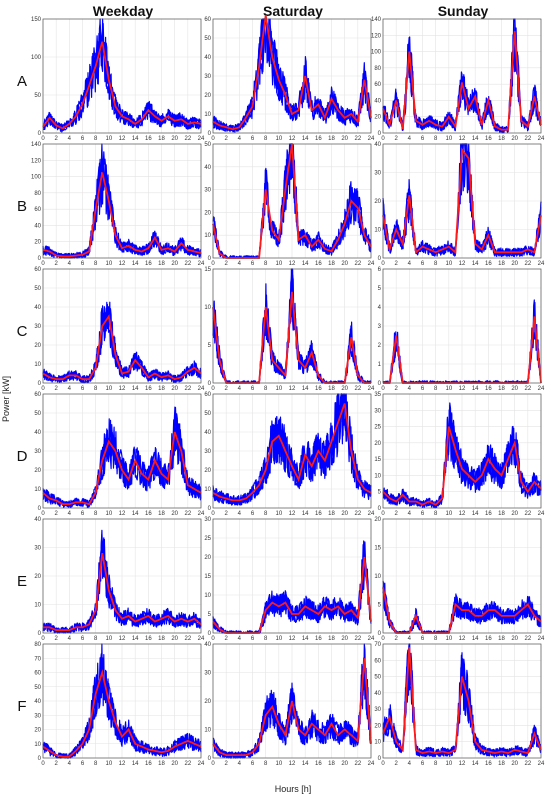 The image size is (550, 798). I want to click on y-tick-label: 4, so click(380, 308).